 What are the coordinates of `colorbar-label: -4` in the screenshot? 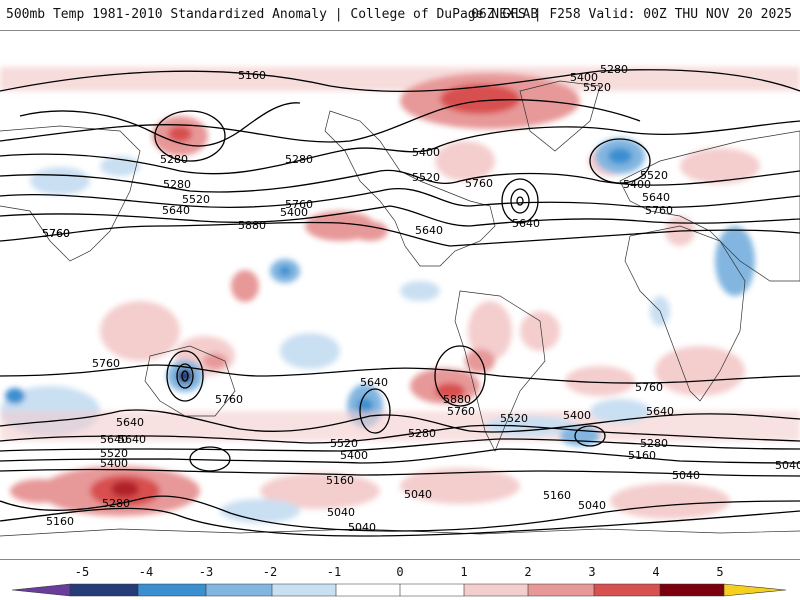 It's located at (146, 572).